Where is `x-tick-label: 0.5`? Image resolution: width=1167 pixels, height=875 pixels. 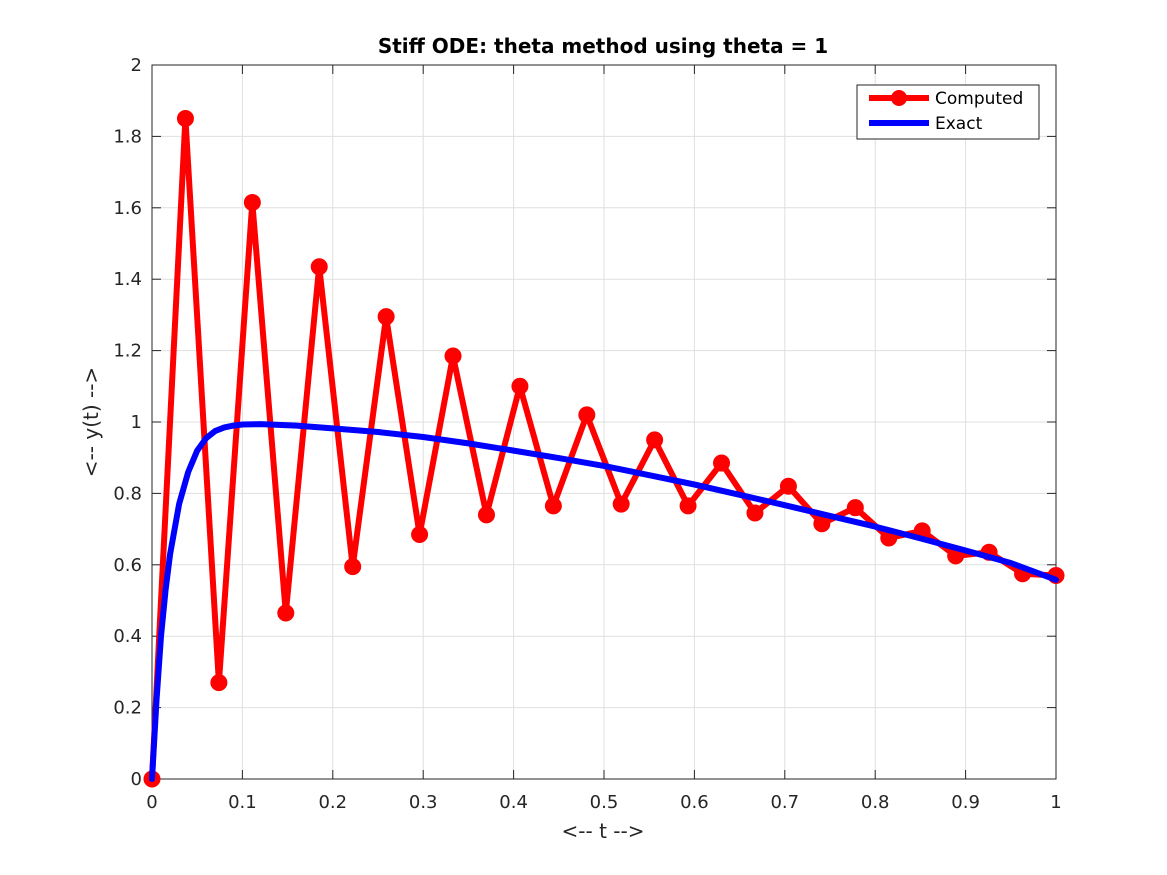 x-tick-label: 0.5 is located at coordinates (604, 802).